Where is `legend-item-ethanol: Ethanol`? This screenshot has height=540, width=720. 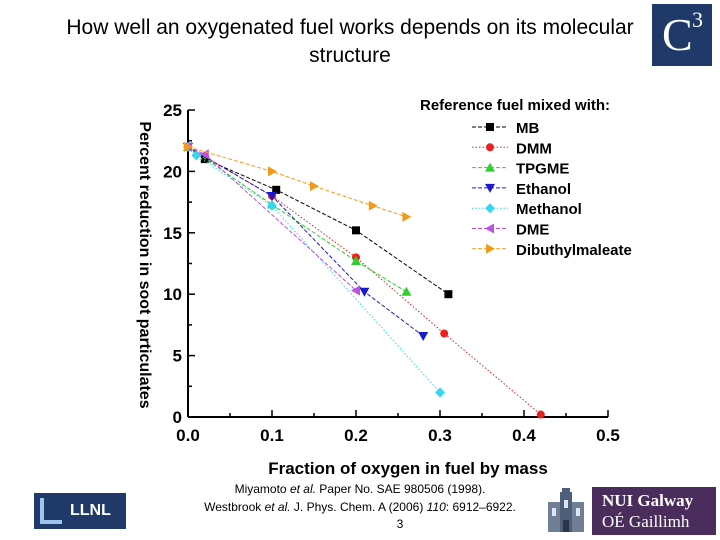 legend-item-ethanol: Ethanol is located at coordinates (521, 189).